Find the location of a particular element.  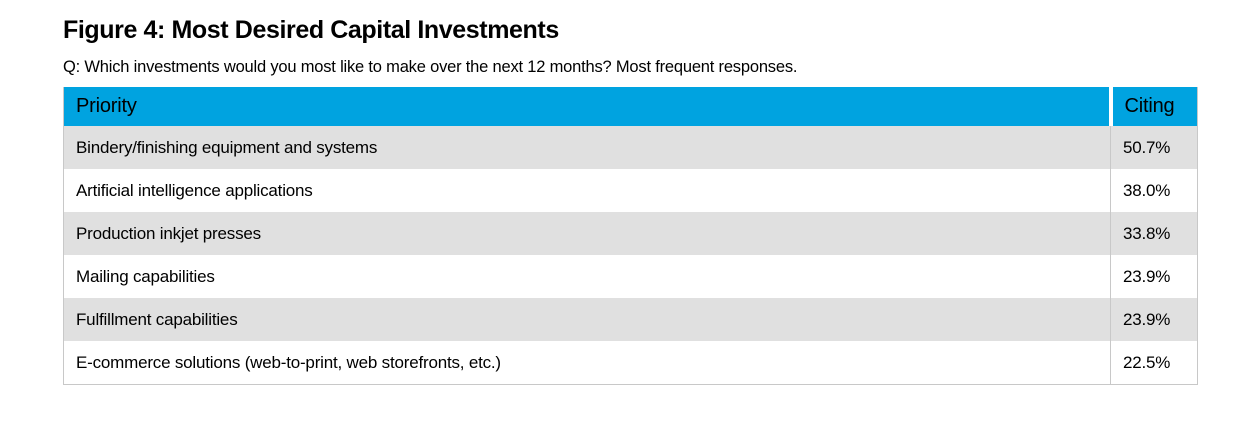

table-row: Production inkjet presses 33.8% is located at coordinates (630, 233).